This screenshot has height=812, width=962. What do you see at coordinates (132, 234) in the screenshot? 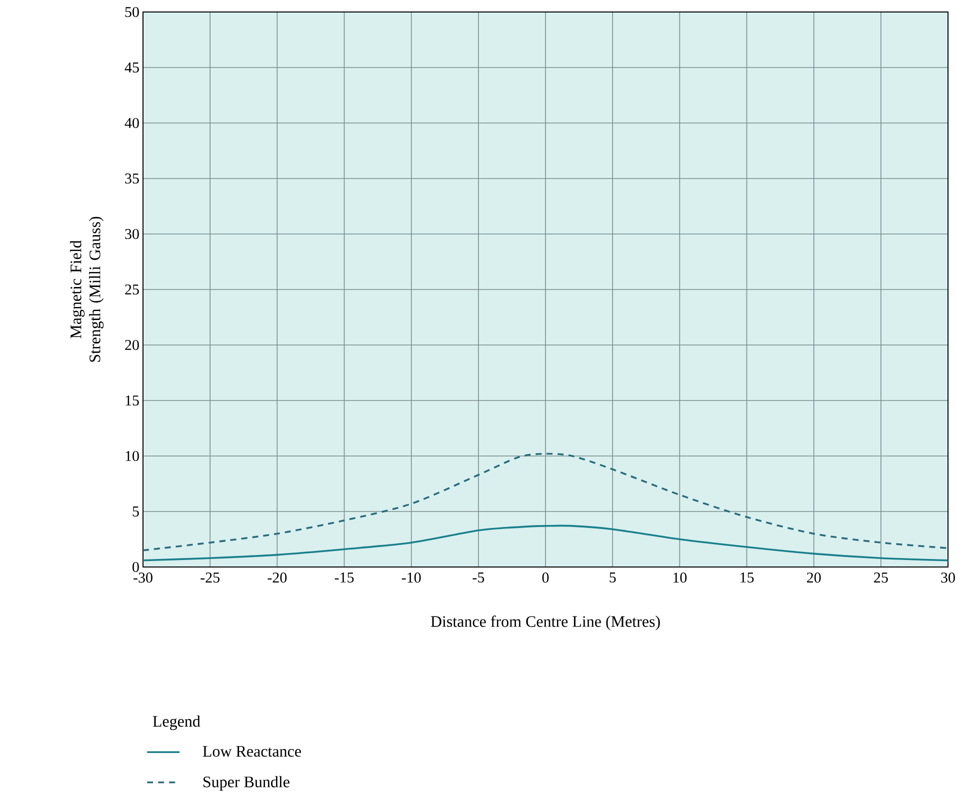
I see `y-tick-label: 30` at bounding box center [132, 234].